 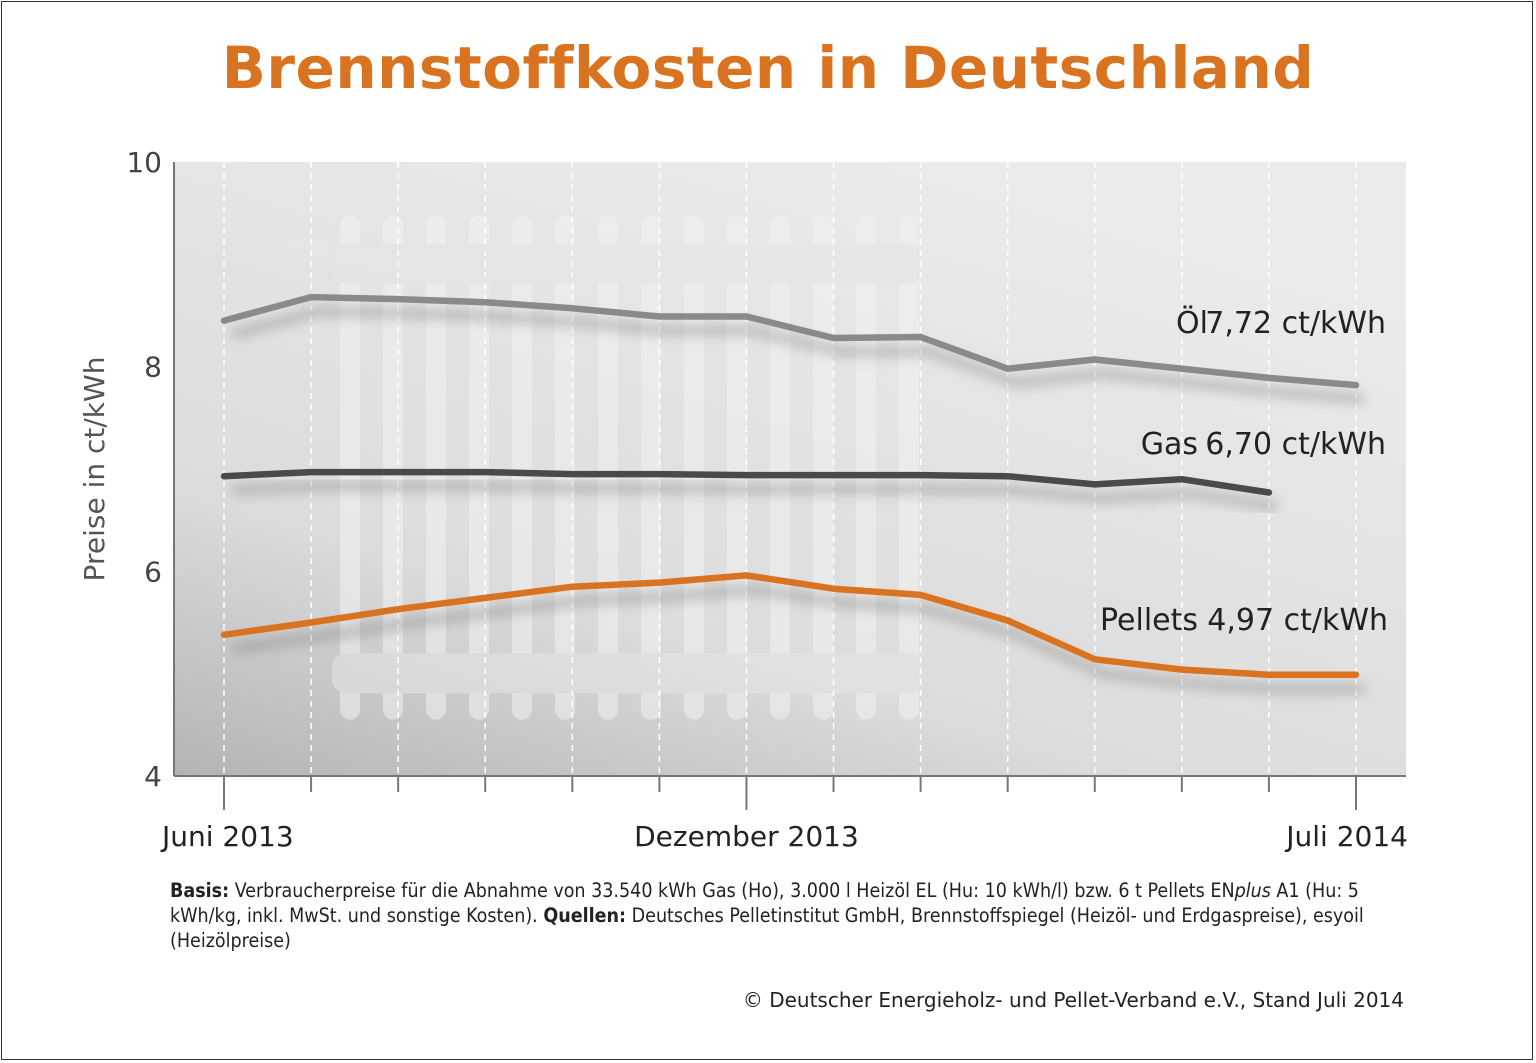 I want to click on series-name-label: Pellets, so click(x=1149, y=620).